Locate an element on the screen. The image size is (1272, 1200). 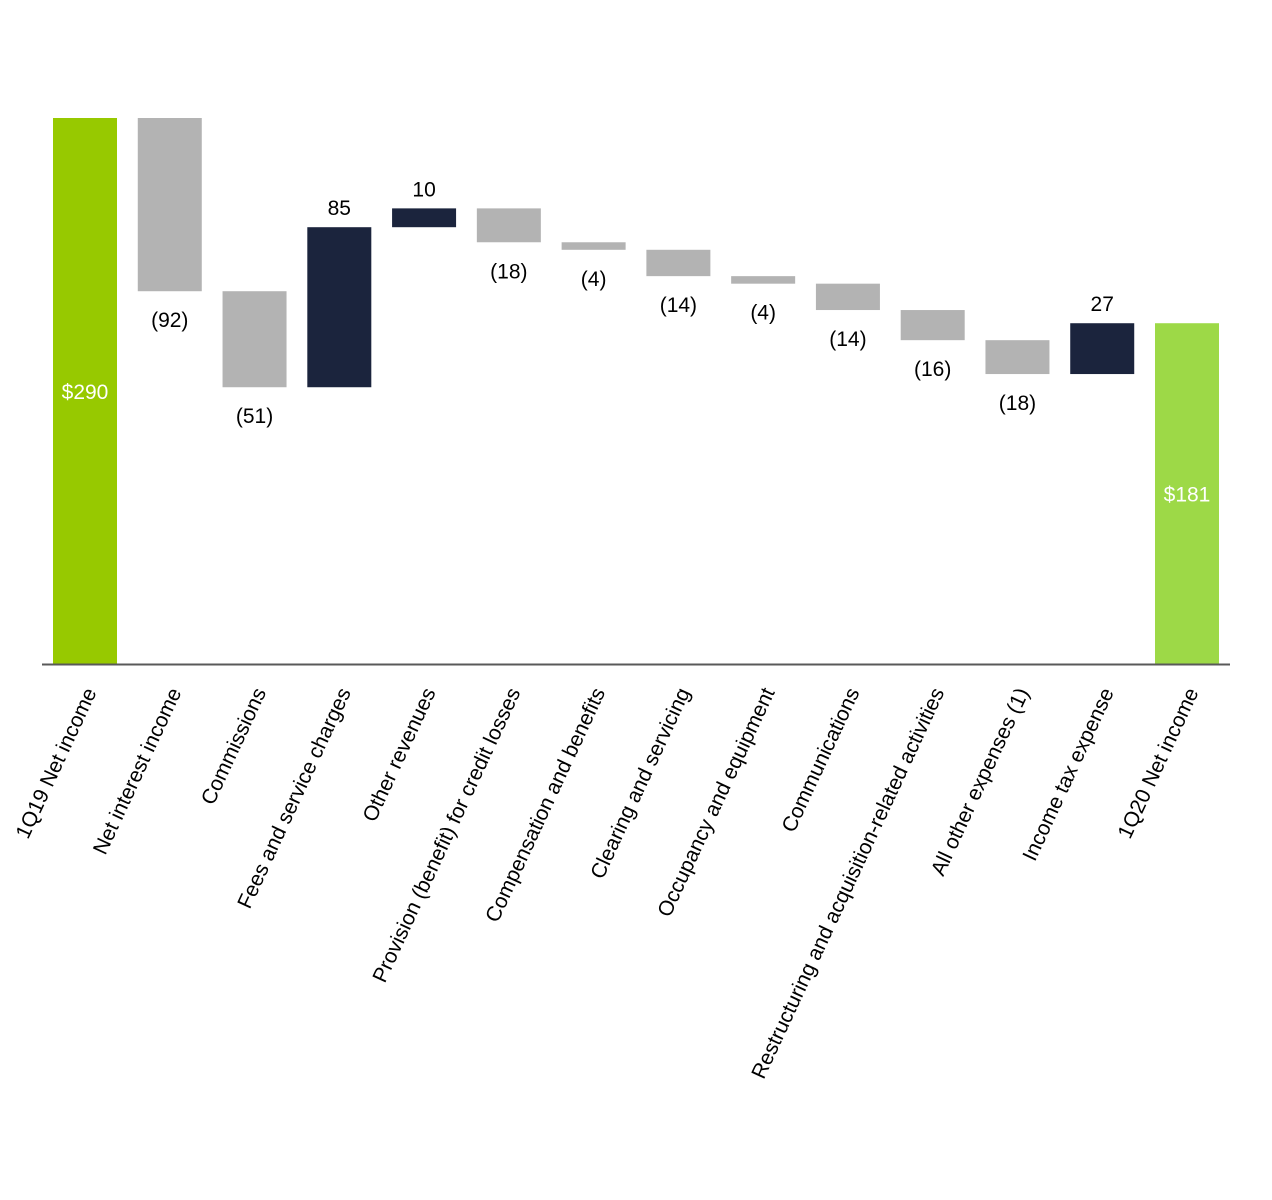
value-label: (51) is located at coordinates (254, 416).